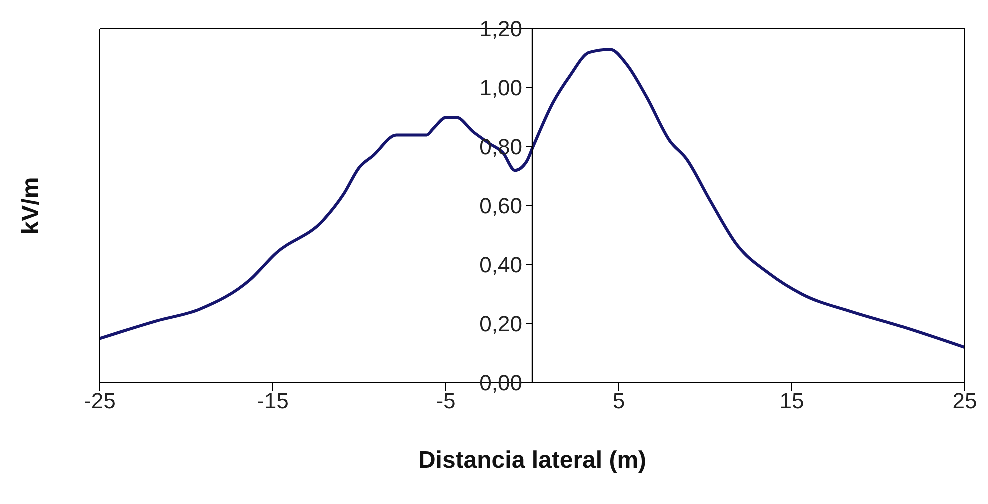 This screenshot has height=504, width=988. What do you see at coordinates (273, 401) in the screenshot?
I see `x-tick-label: -15` at bounding box center [273, 401].